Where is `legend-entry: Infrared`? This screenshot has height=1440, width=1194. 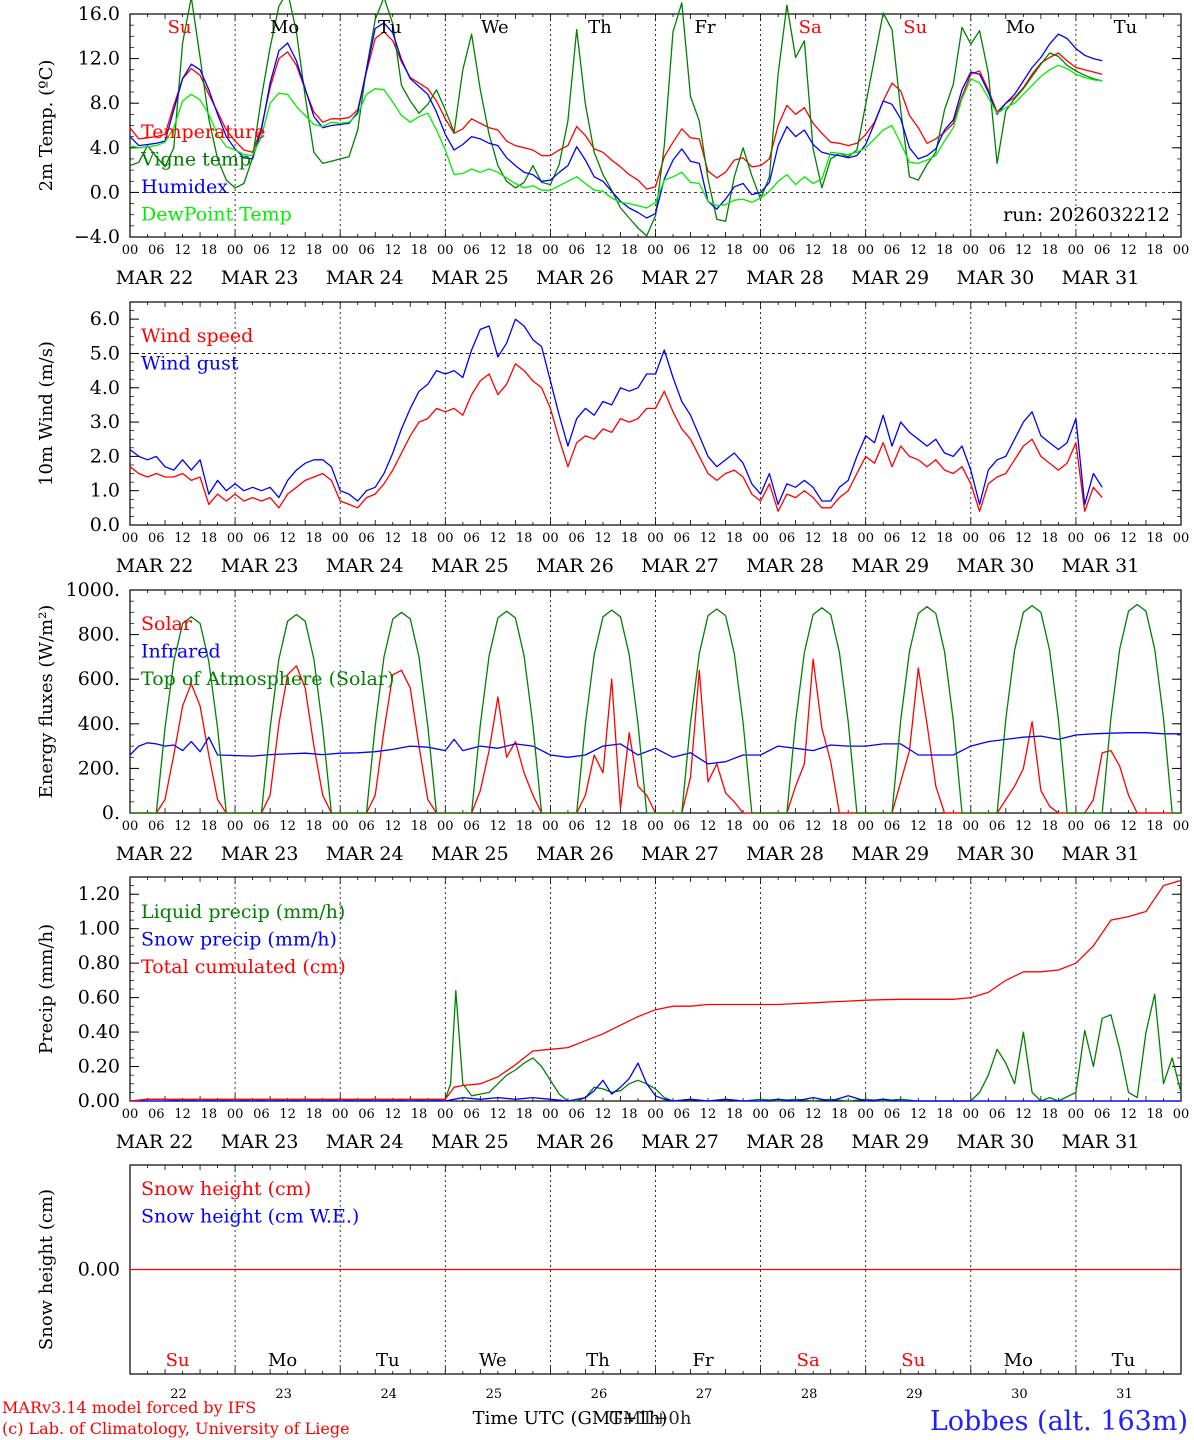 legend-entry: Infrared is located at coordinates (181, 652).